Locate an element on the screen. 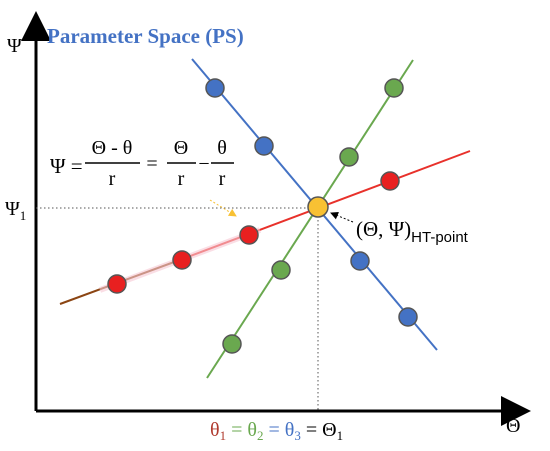 The height and width of the screenshot is (451, 550). x-axis-label: Θ is located at coordinates (513, 426).